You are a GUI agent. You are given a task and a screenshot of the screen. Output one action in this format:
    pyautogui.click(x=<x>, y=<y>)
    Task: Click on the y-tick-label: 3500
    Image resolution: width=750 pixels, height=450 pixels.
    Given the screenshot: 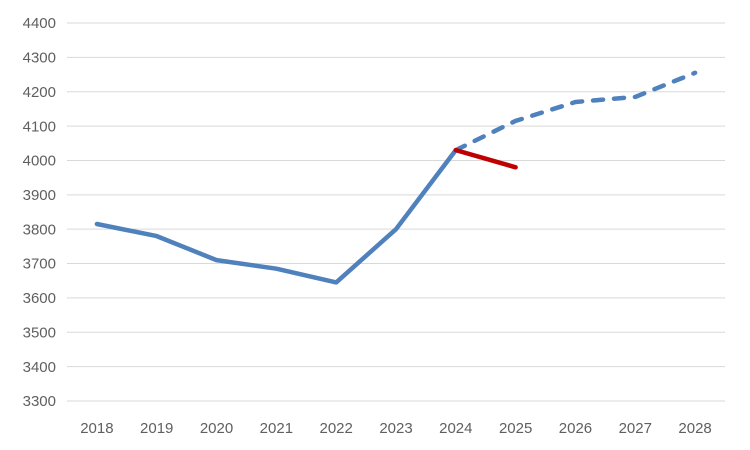 What is the action you would take?
    pyautogui.click(x=39, y=332)
    